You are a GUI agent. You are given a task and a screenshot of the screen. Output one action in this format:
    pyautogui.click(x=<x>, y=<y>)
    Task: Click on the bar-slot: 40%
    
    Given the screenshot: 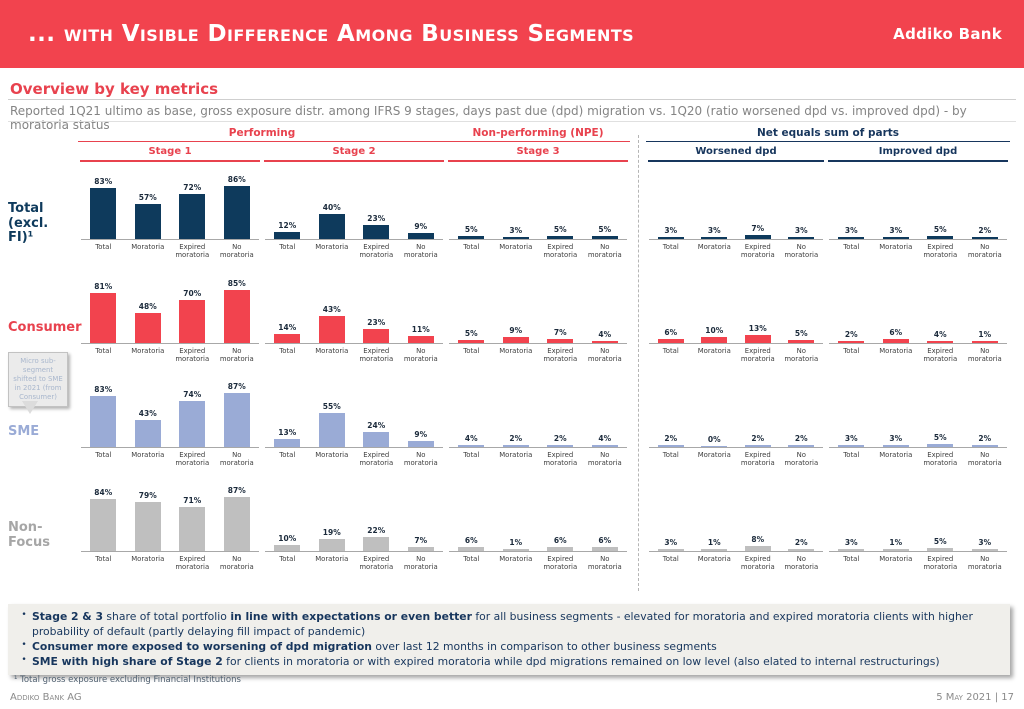 What is the action you would take?
    pyautogui.click(x=332, y=221)
    